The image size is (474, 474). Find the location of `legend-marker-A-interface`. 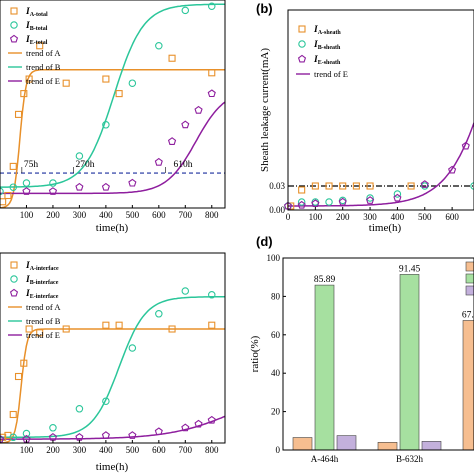

legend-marker-A-interface is located at coordinates (14, 265).